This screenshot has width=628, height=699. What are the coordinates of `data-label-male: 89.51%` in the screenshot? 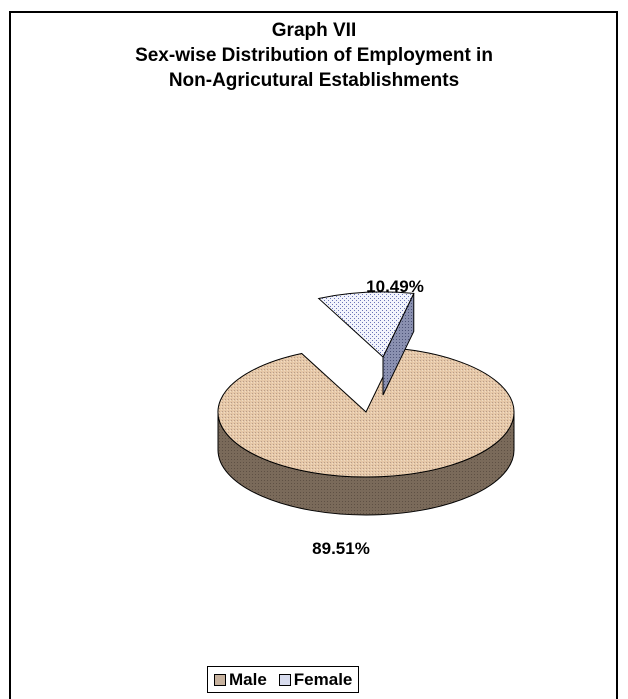 It's located at (341, 548).